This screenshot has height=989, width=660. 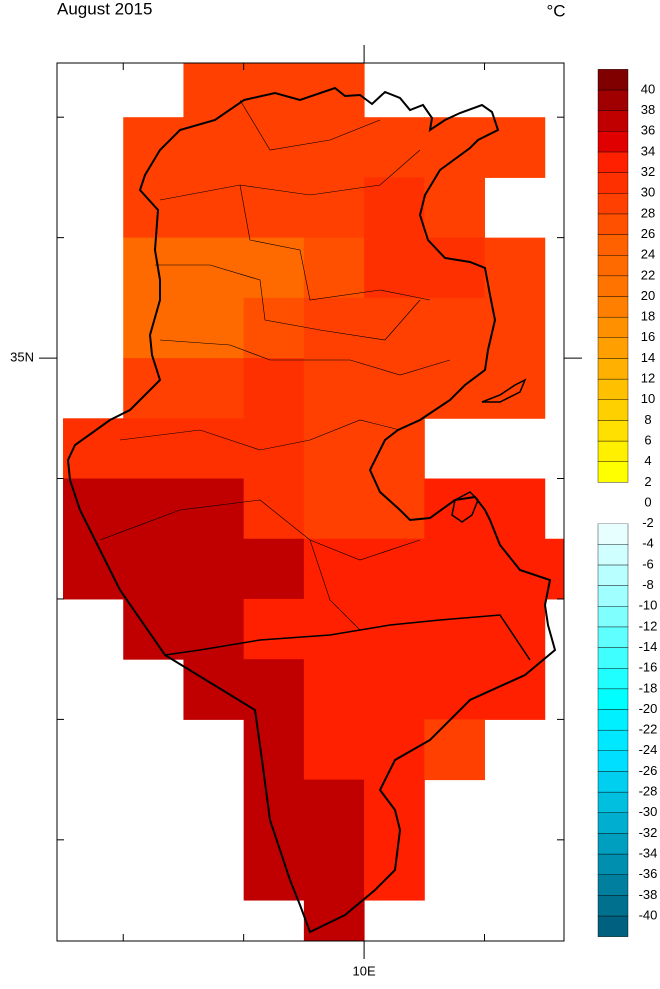 What do you see at coordinates (648, 791) in the screenshot?
I see `colorbar-label: -28` at bounding box center [648, 791].